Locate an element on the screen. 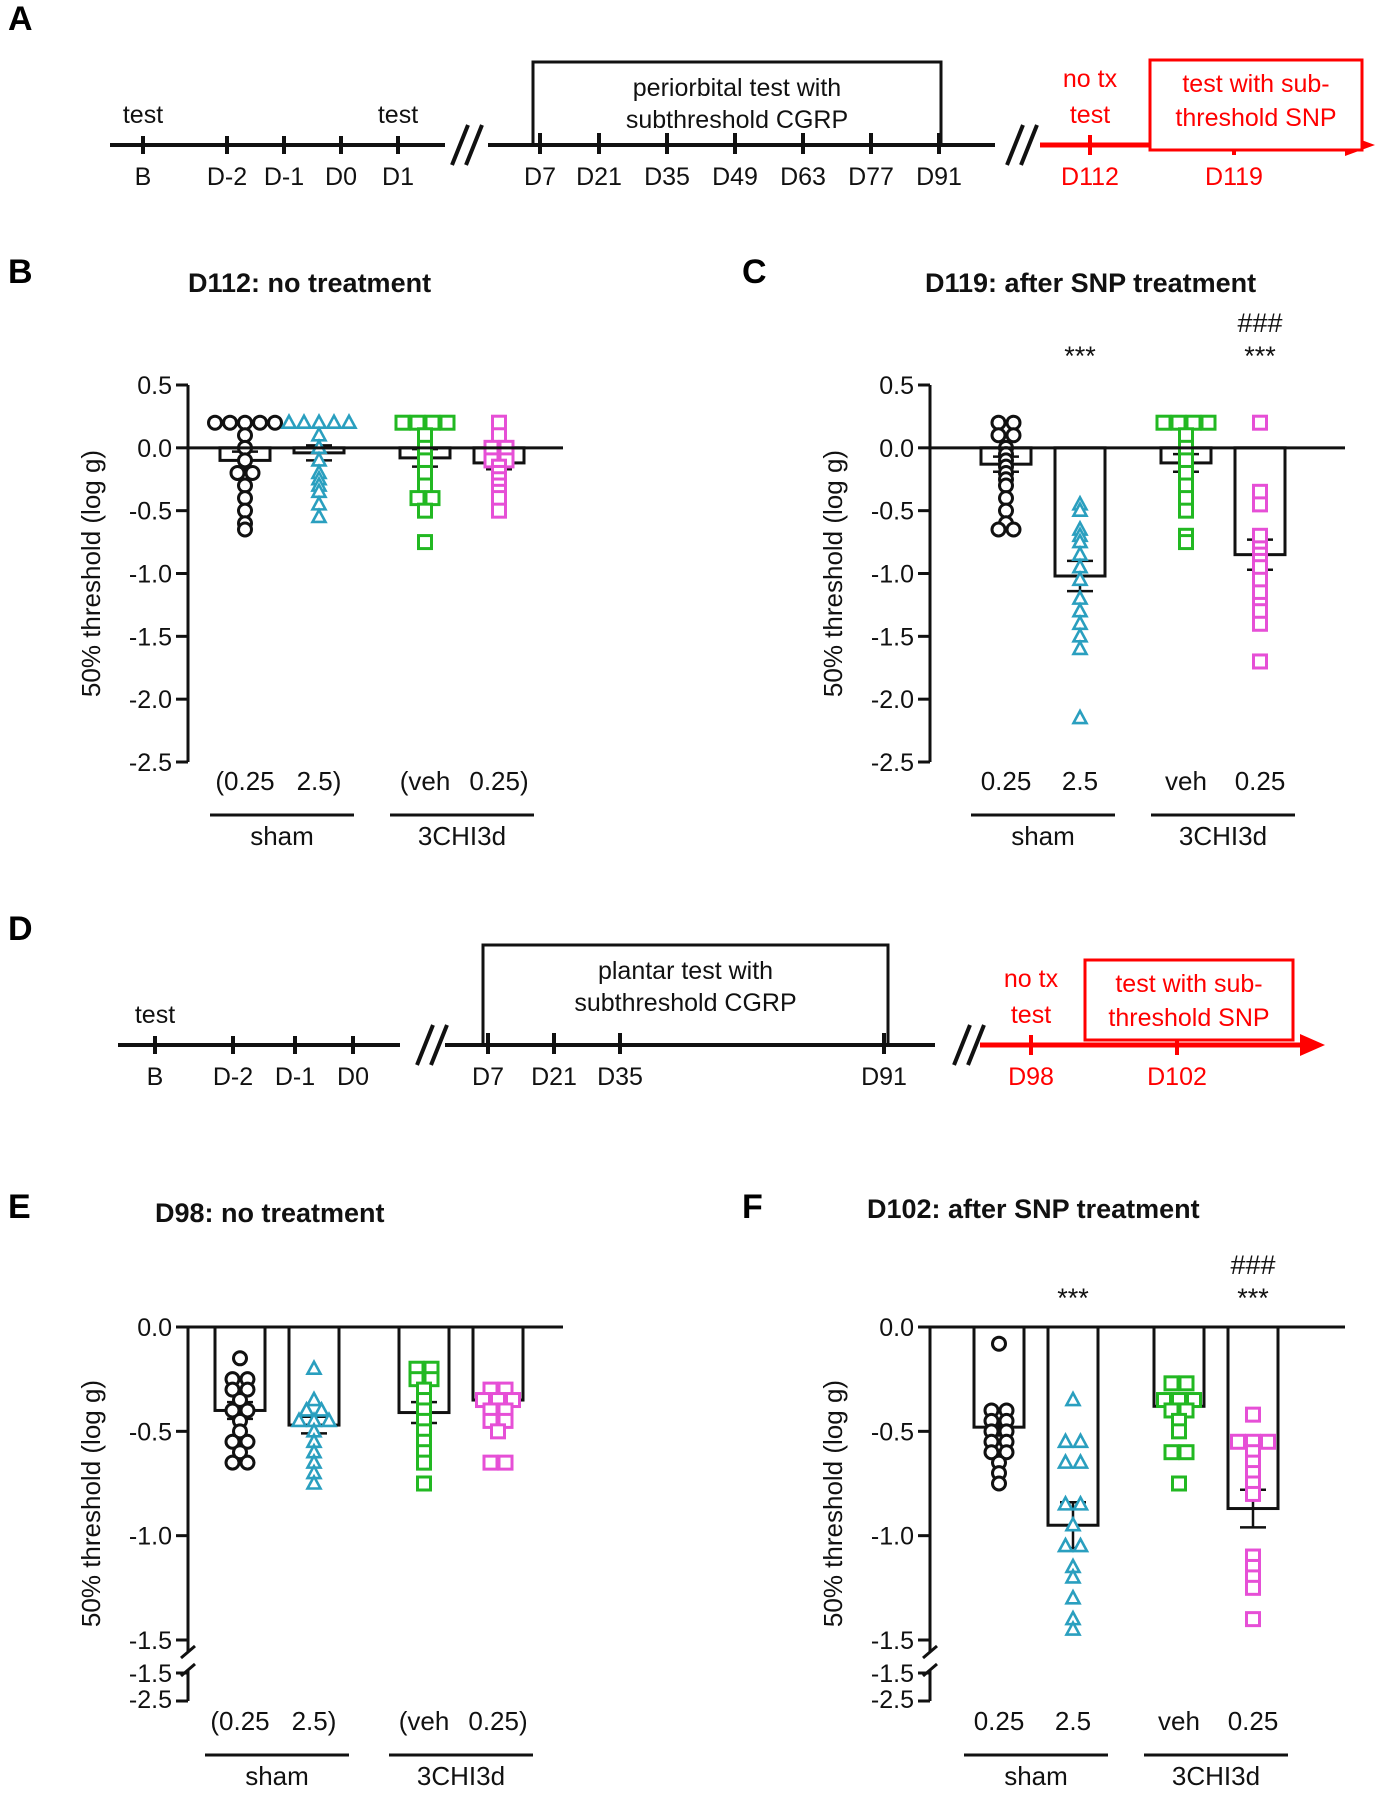 This screenshot has height=1800, width=1390. timeline-tick-label: D35 is located at coordinates (620, 1077).